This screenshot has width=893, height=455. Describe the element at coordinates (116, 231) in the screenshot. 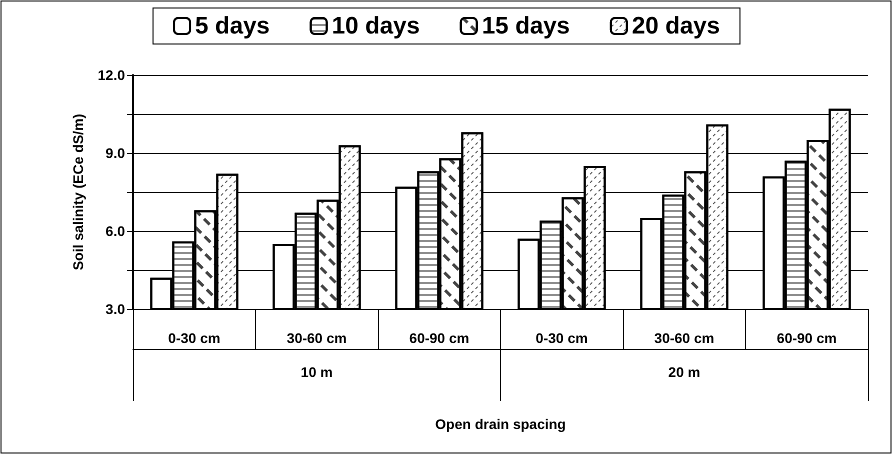

I see `y-tick-label: 6.0` at that location.